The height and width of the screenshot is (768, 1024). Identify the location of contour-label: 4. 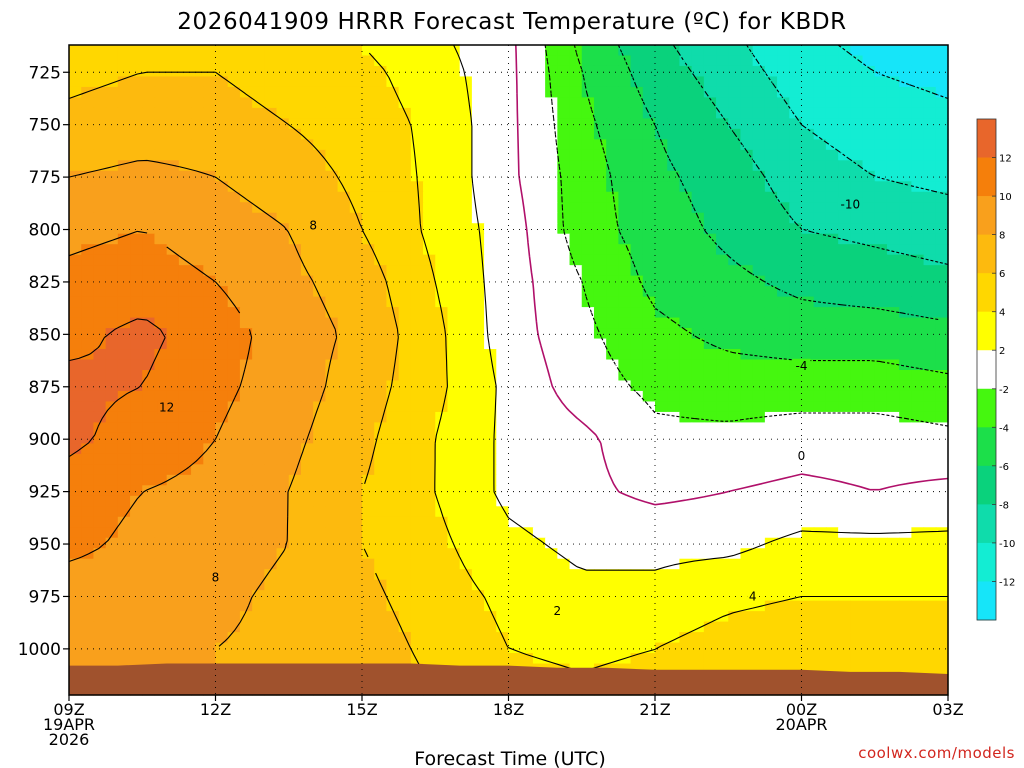
(753, 597).